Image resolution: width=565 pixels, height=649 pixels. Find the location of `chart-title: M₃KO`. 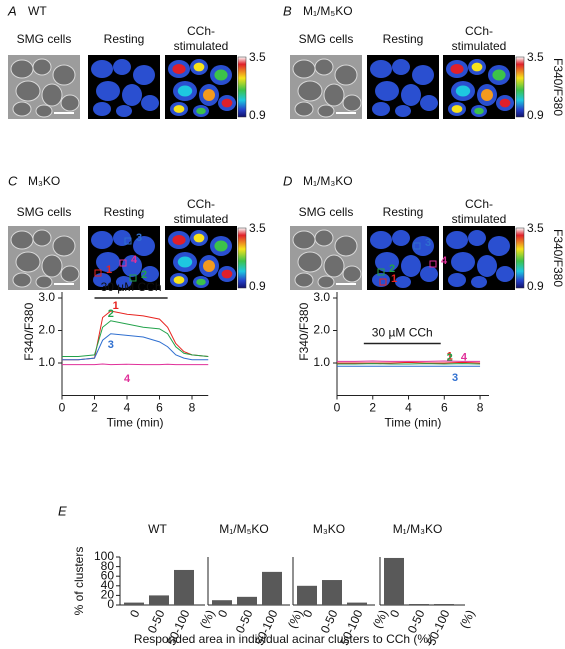

chart-title: M₃KO is located at coordinates (329, 529).